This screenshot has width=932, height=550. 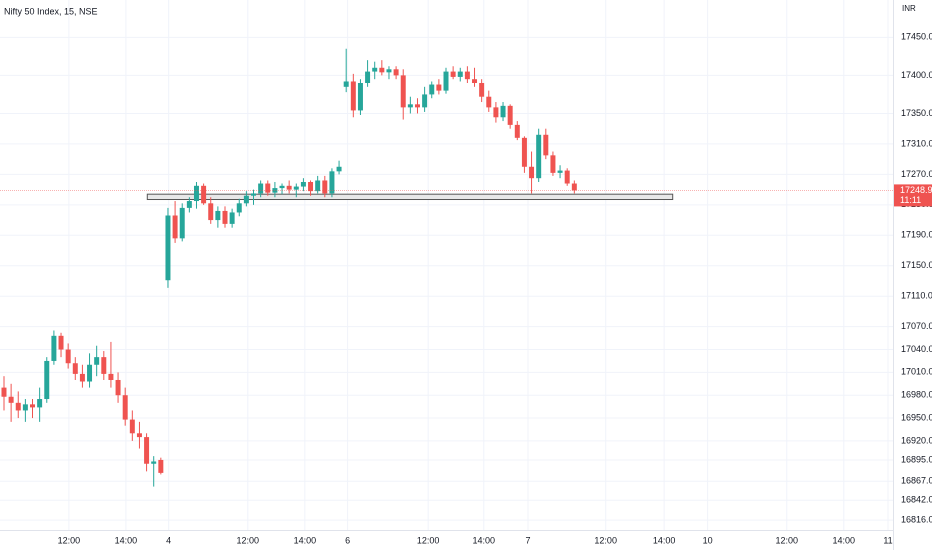 What do you see at coordinates (51, 11) in the screenshot?
I see `chart-title: Nifty 50 Index, 15, NSE` at bounding box center [51, 11].